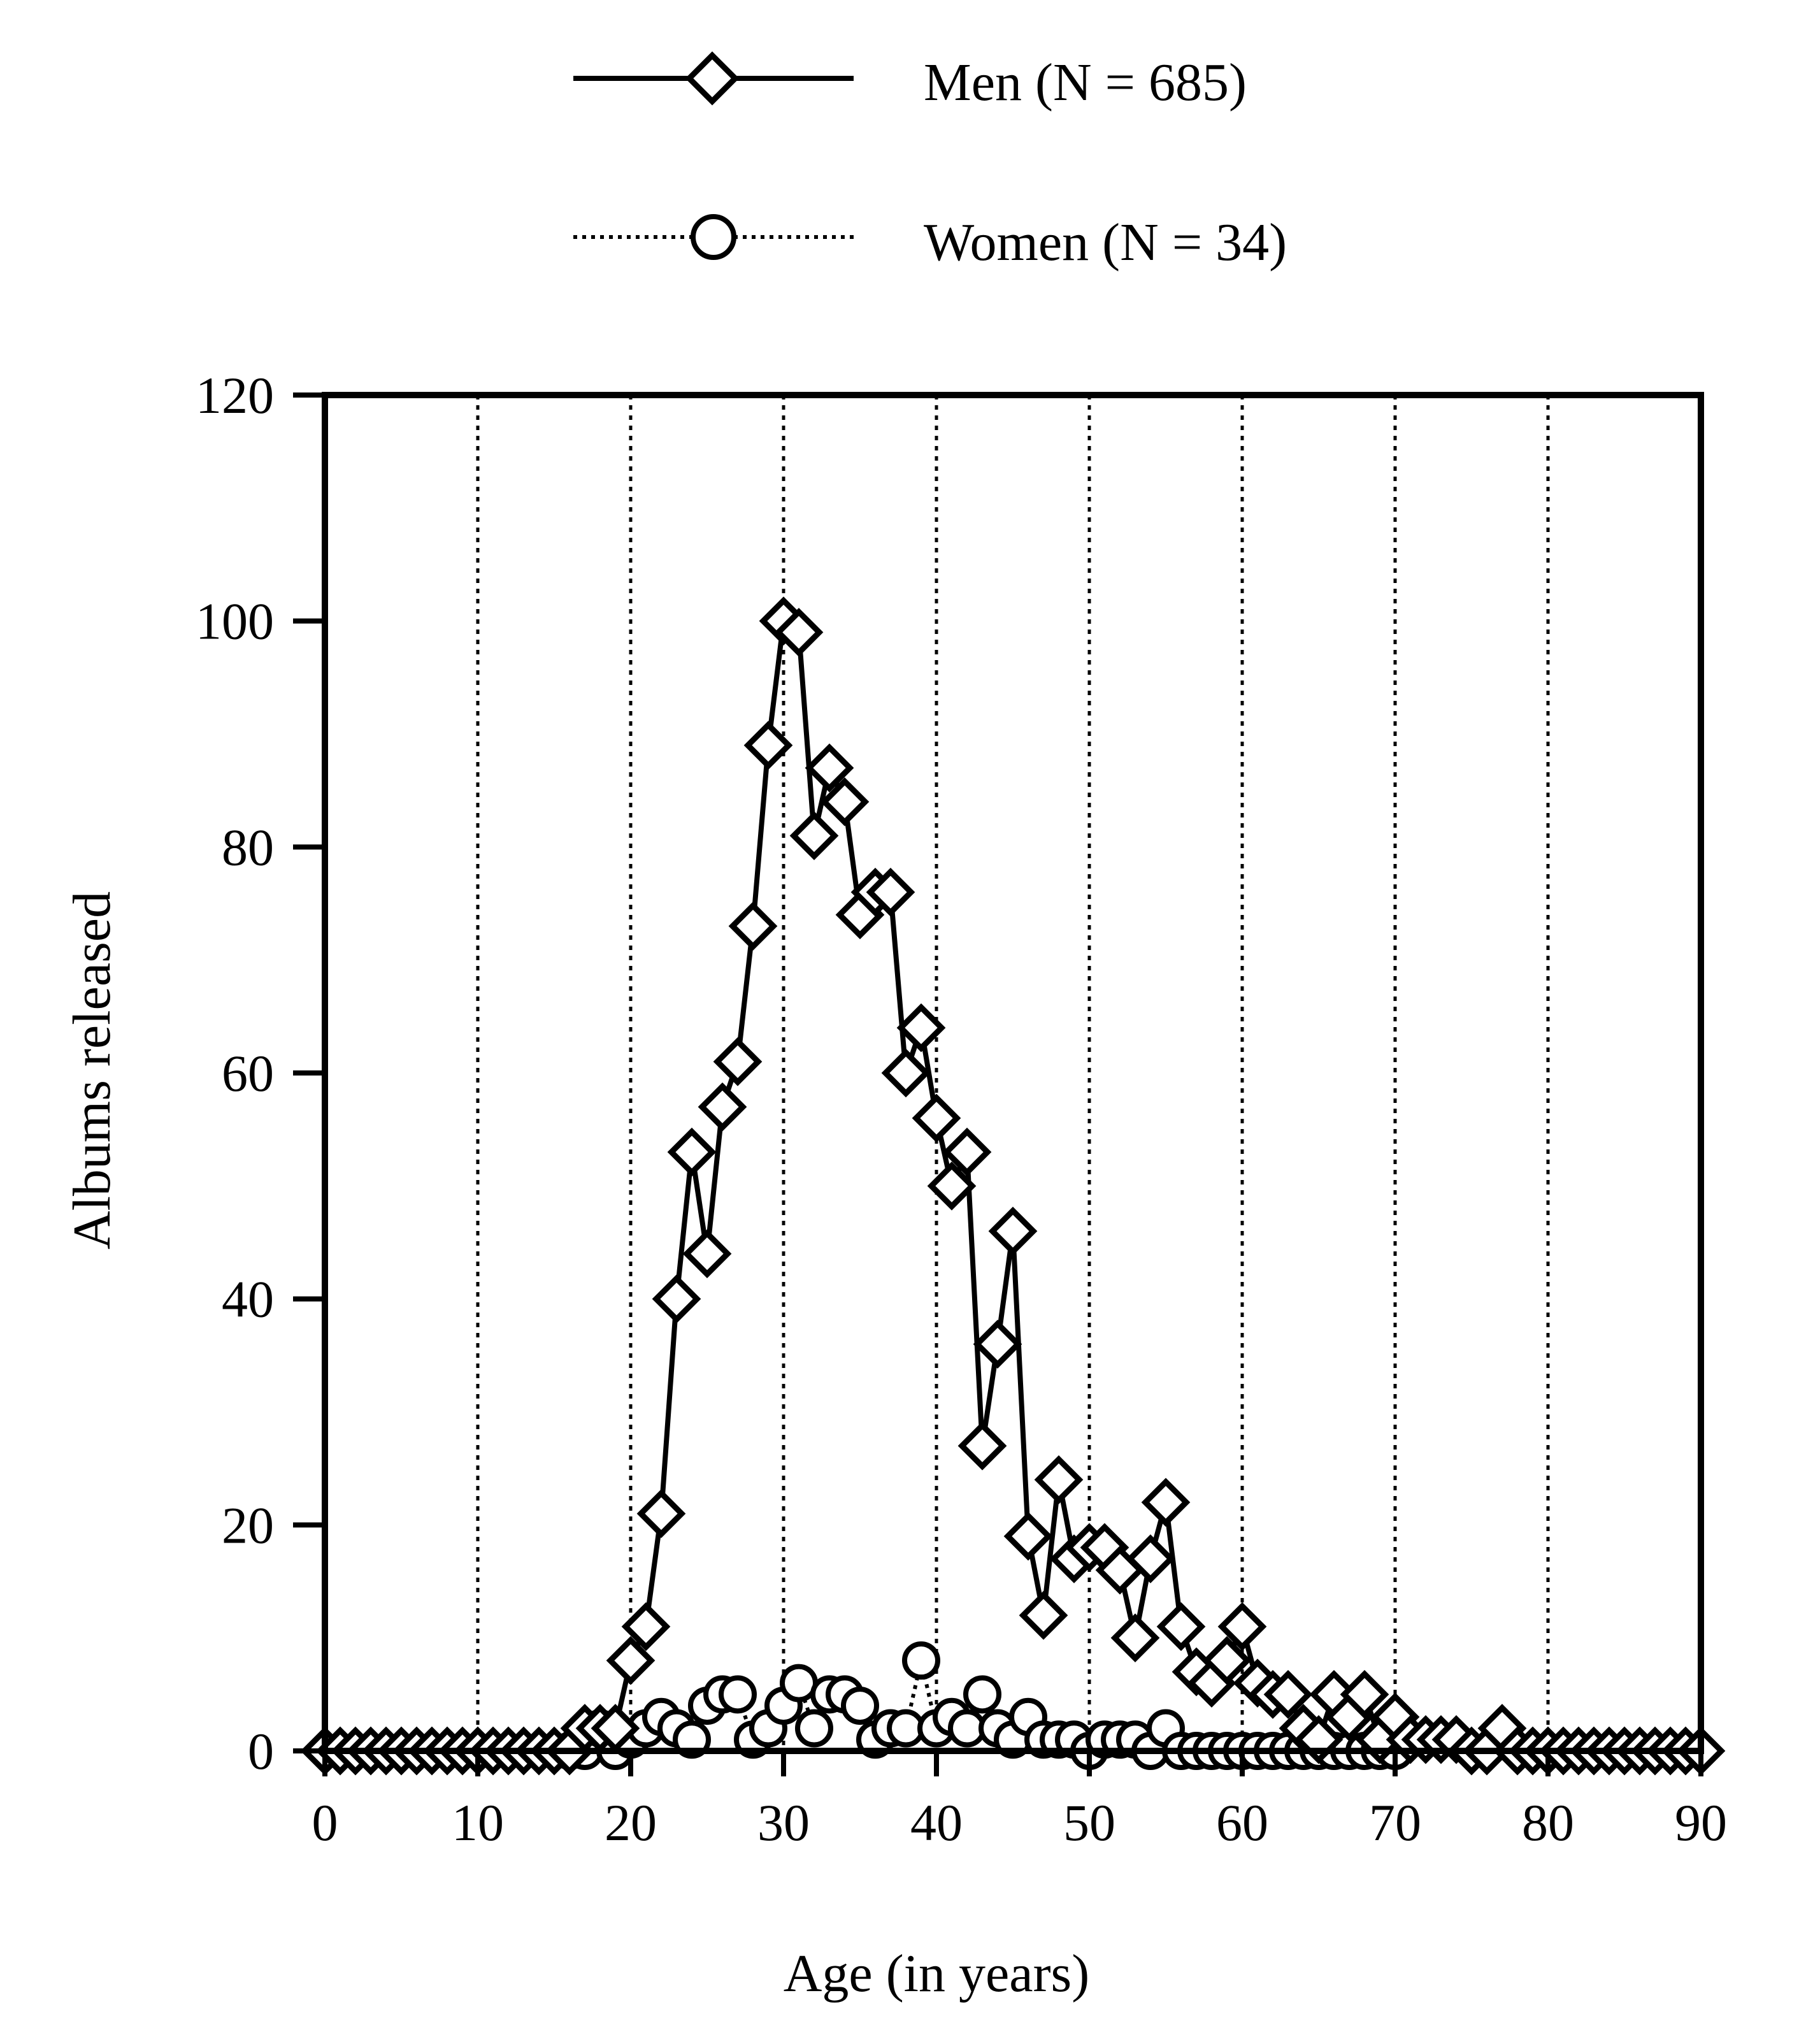 The height and width of the screenshot is (2044, 1799). I want to click on x-tick-label: 20, so click(631, 1823).